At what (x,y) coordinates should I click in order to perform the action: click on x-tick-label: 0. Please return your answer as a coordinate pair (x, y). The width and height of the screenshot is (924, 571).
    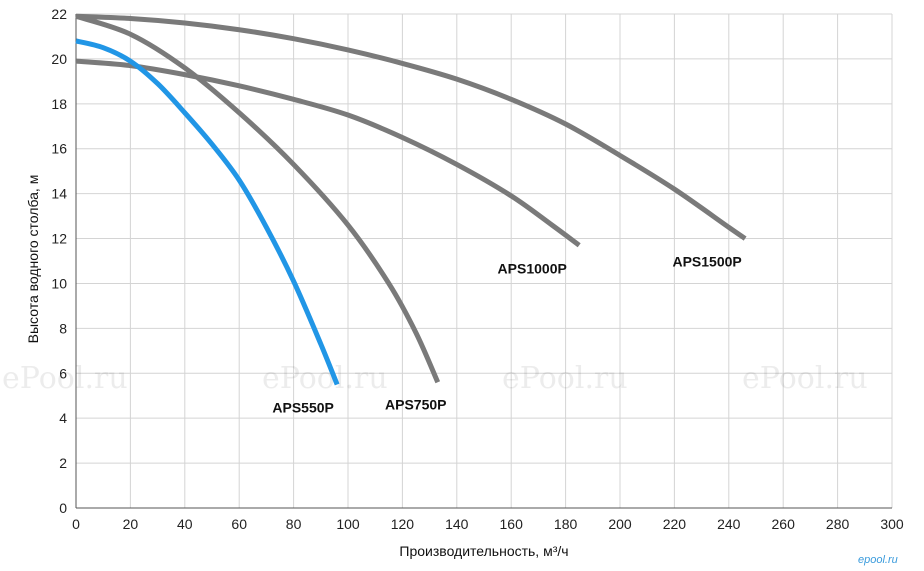
    Looking at the image, I should click on (76, 524).